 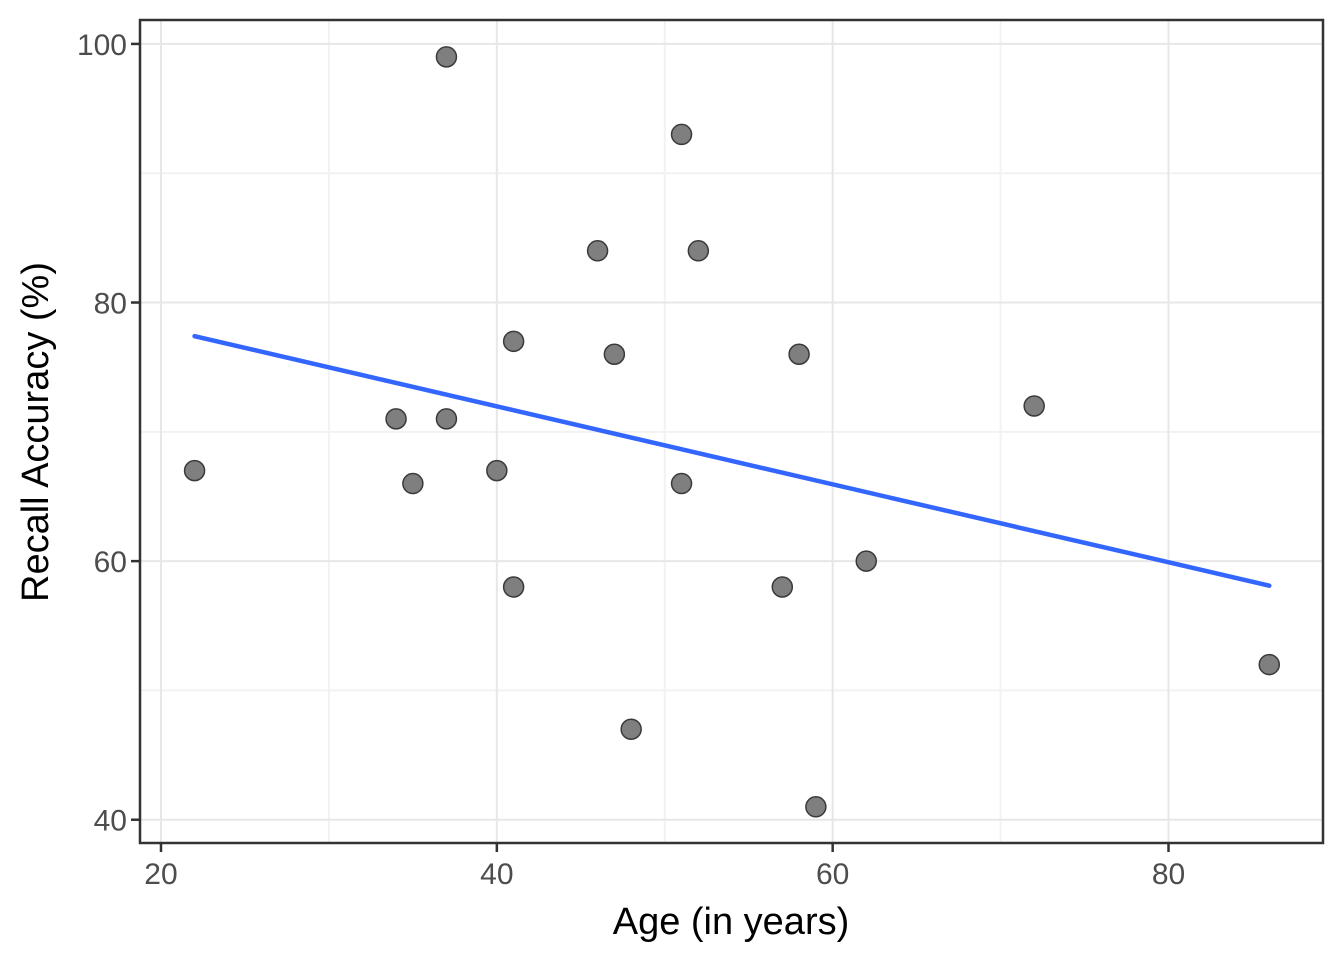 What do you see at coordinates (832, 874) in the screenshot?
I see `x-tick-label: 60` at bounding box center [832, 874].